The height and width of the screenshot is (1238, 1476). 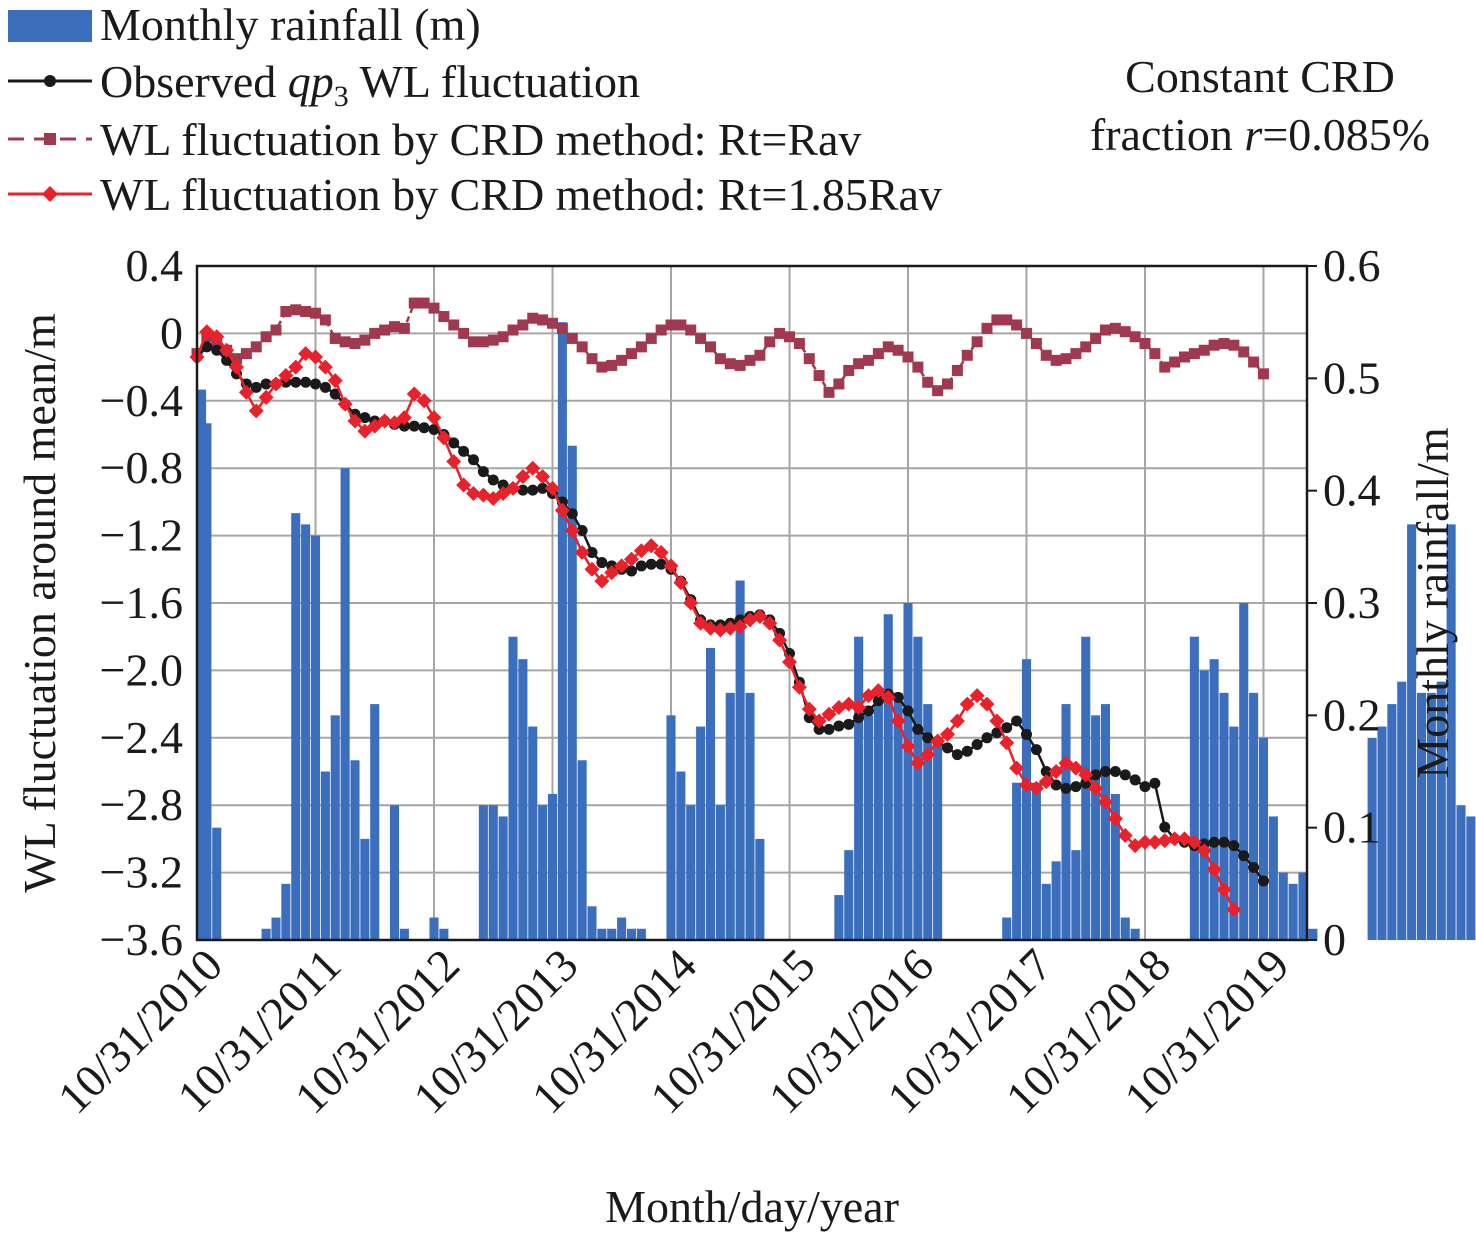 What do you see at coordinates (290, 25) in the screenshot?
I see `legend-rain-label: Monthly rainfall (m)` at bounding box center [290, 25].